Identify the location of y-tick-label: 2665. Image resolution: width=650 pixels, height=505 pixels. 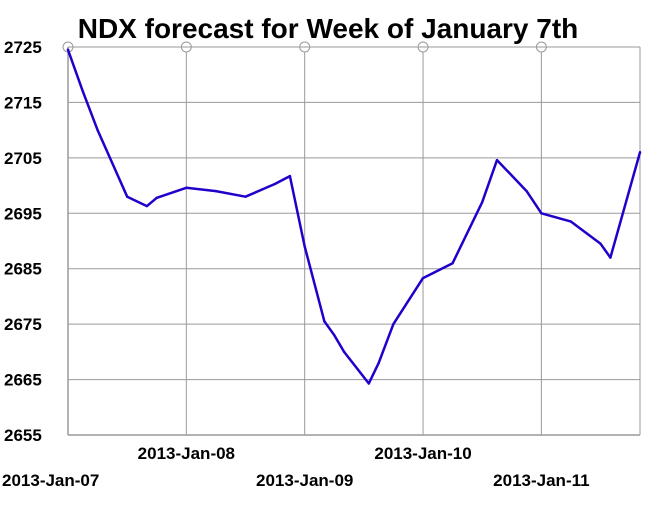
(23, 380).